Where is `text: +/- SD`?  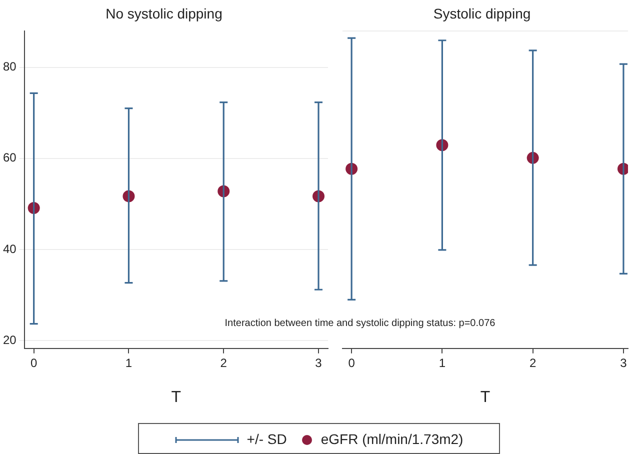
text: +/- SD is located at coordinates (266, 438).